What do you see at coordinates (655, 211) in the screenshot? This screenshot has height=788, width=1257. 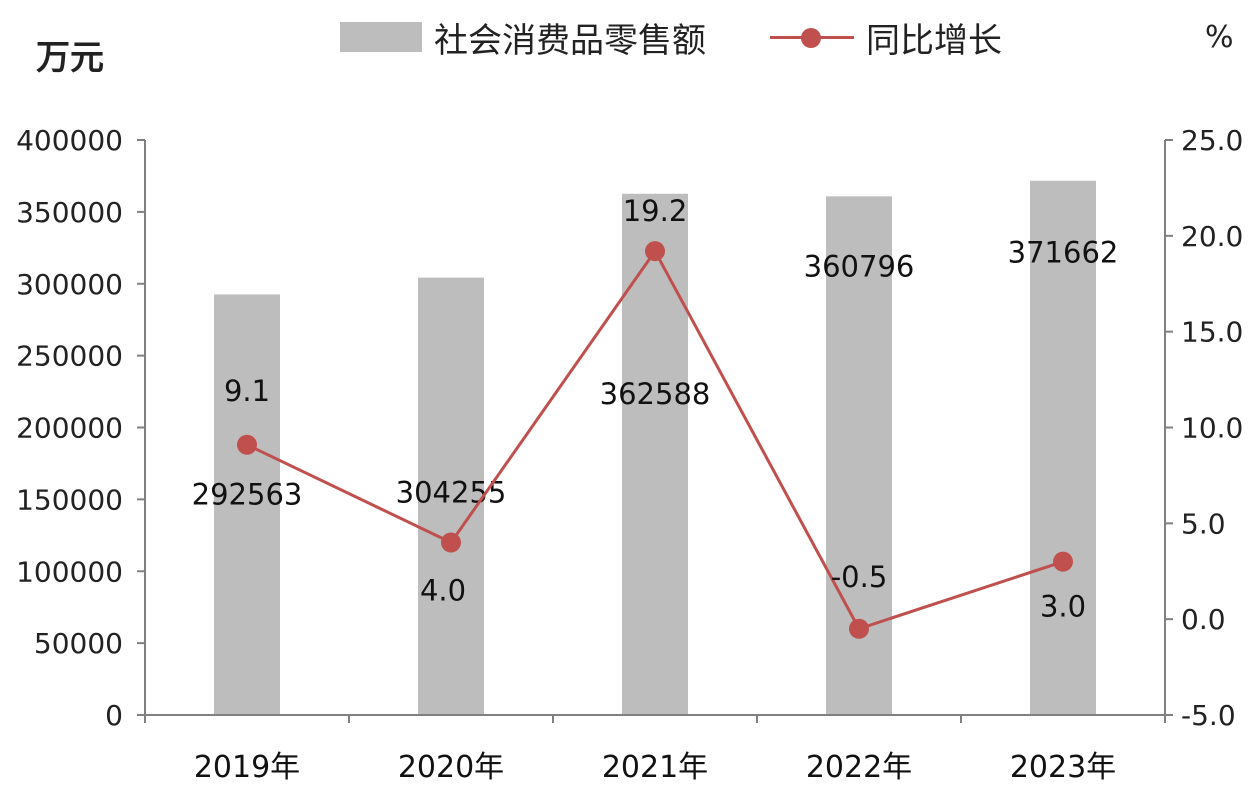 I see `growth-value-label: 19.2` at bounding box center [655, 211].